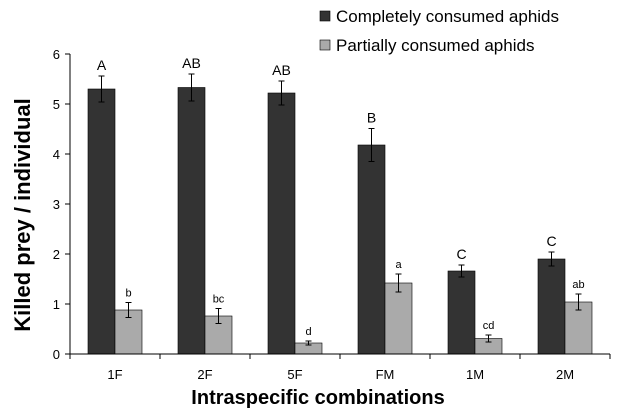 The image size is (620, 410). Describe the element at coordinates (447, 16) in the screenshot. I see `legend-label-s0: Completely consumed aphids` at that location.